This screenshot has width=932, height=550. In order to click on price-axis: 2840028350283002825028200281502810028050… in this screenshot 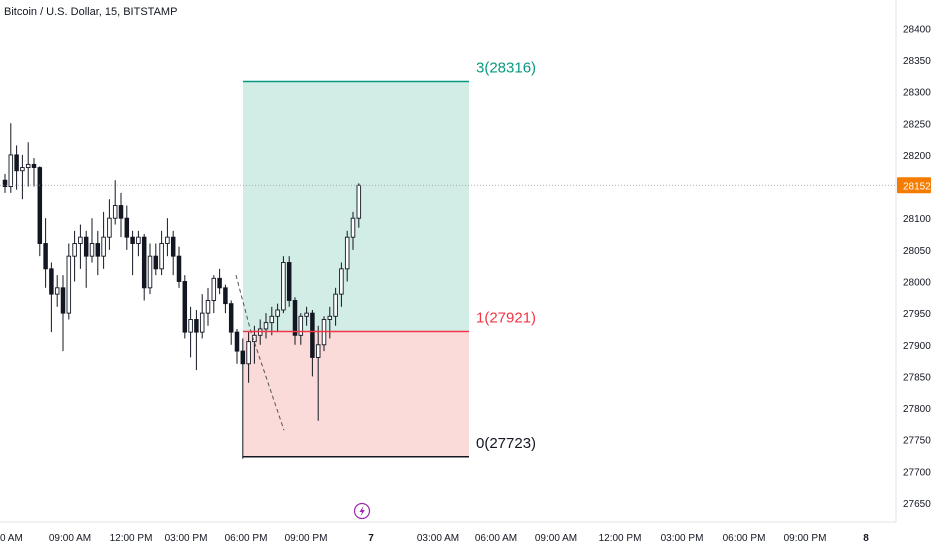, I will do `click(913, 261)`.